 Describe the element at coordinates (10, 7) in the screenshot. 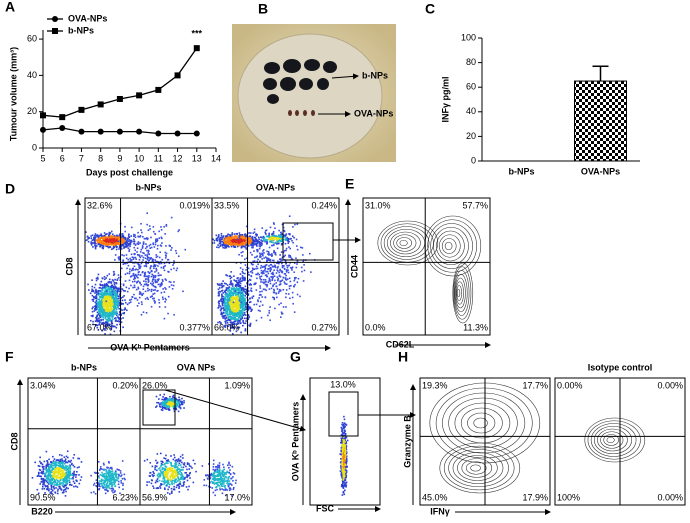

I see `panel-letter: A` at that location.